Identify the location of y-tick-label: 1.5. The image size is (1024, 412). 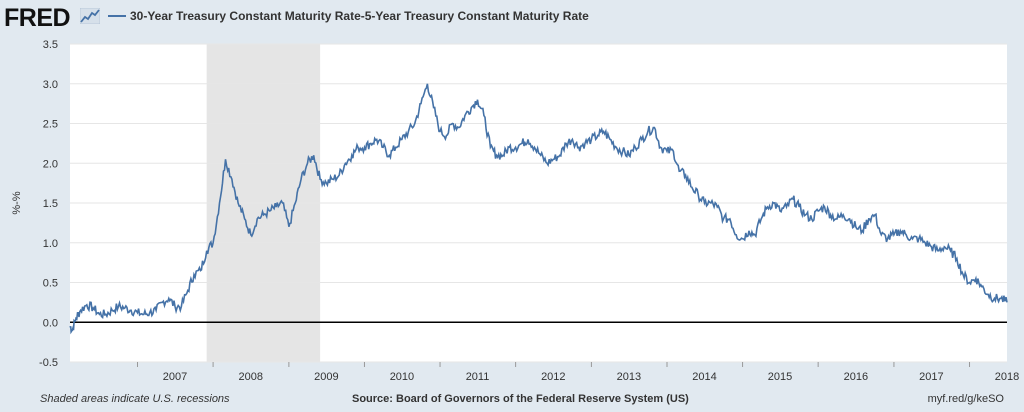
(50, 204).